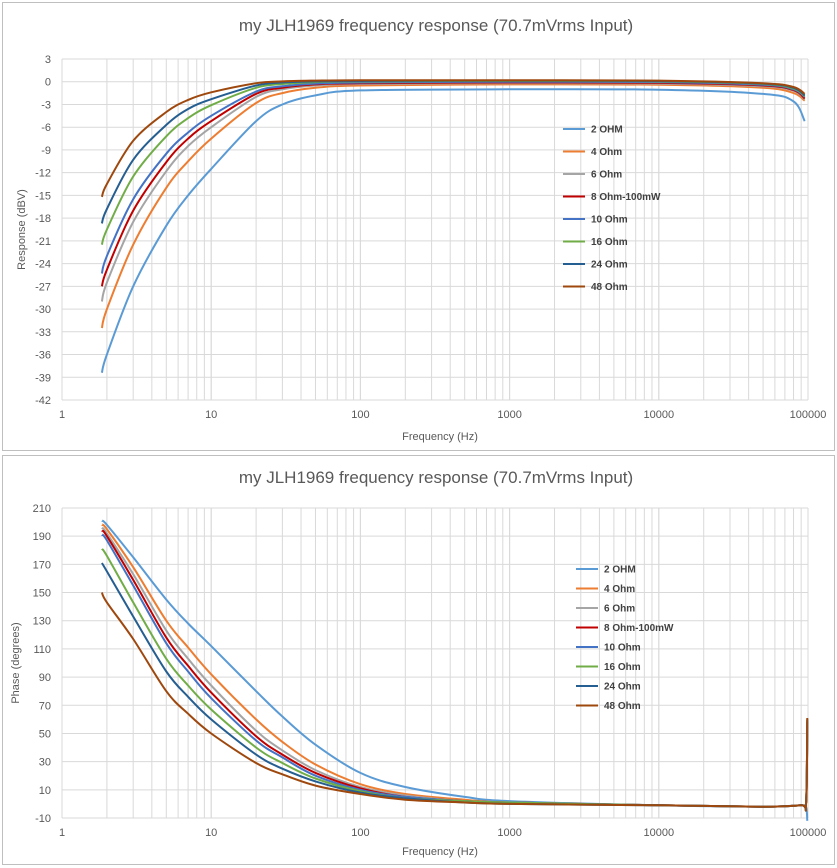 The width and height of the screenshot is (837, 868). Describe the element at coordinates (43, 356) in the screenshot. I see `y-tick-label: -36` at that location.